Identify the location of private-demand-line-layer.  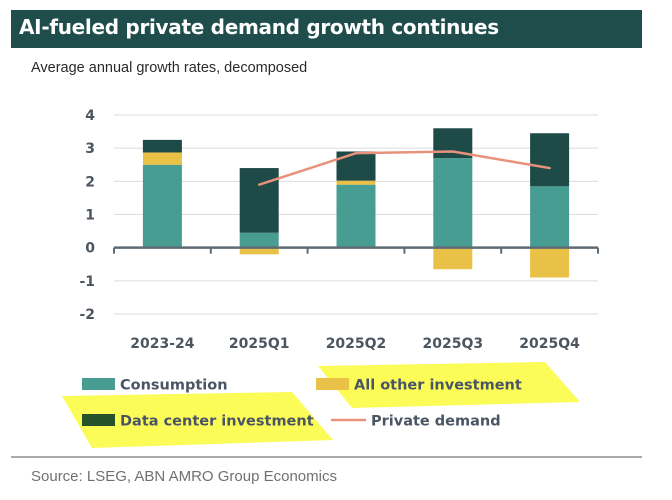
(404, 168).